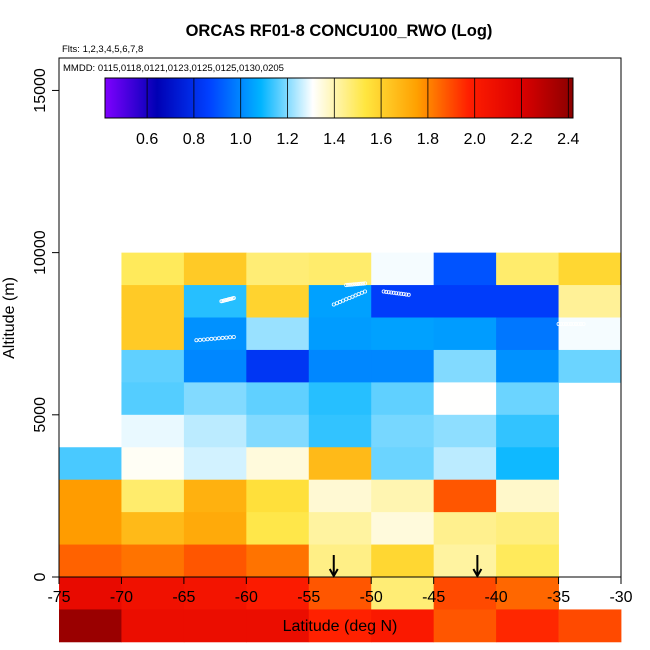 This screenshot has width=650, height=650. Describe the element at coordinates (381, 139) in the screenshot. I see `colorbar-tick-label: 1.6` at that location.